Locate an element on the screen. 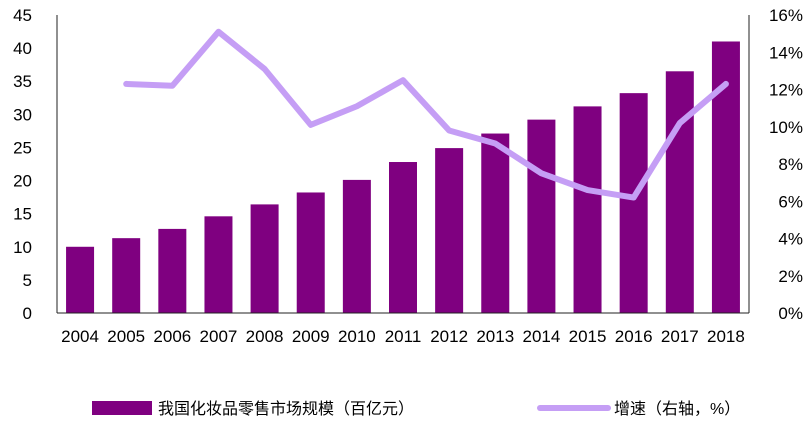 Image resolution: width=811 pixels, height=436 pixels. y-right-tick-label: 0% is located at coordinates (790, 313).